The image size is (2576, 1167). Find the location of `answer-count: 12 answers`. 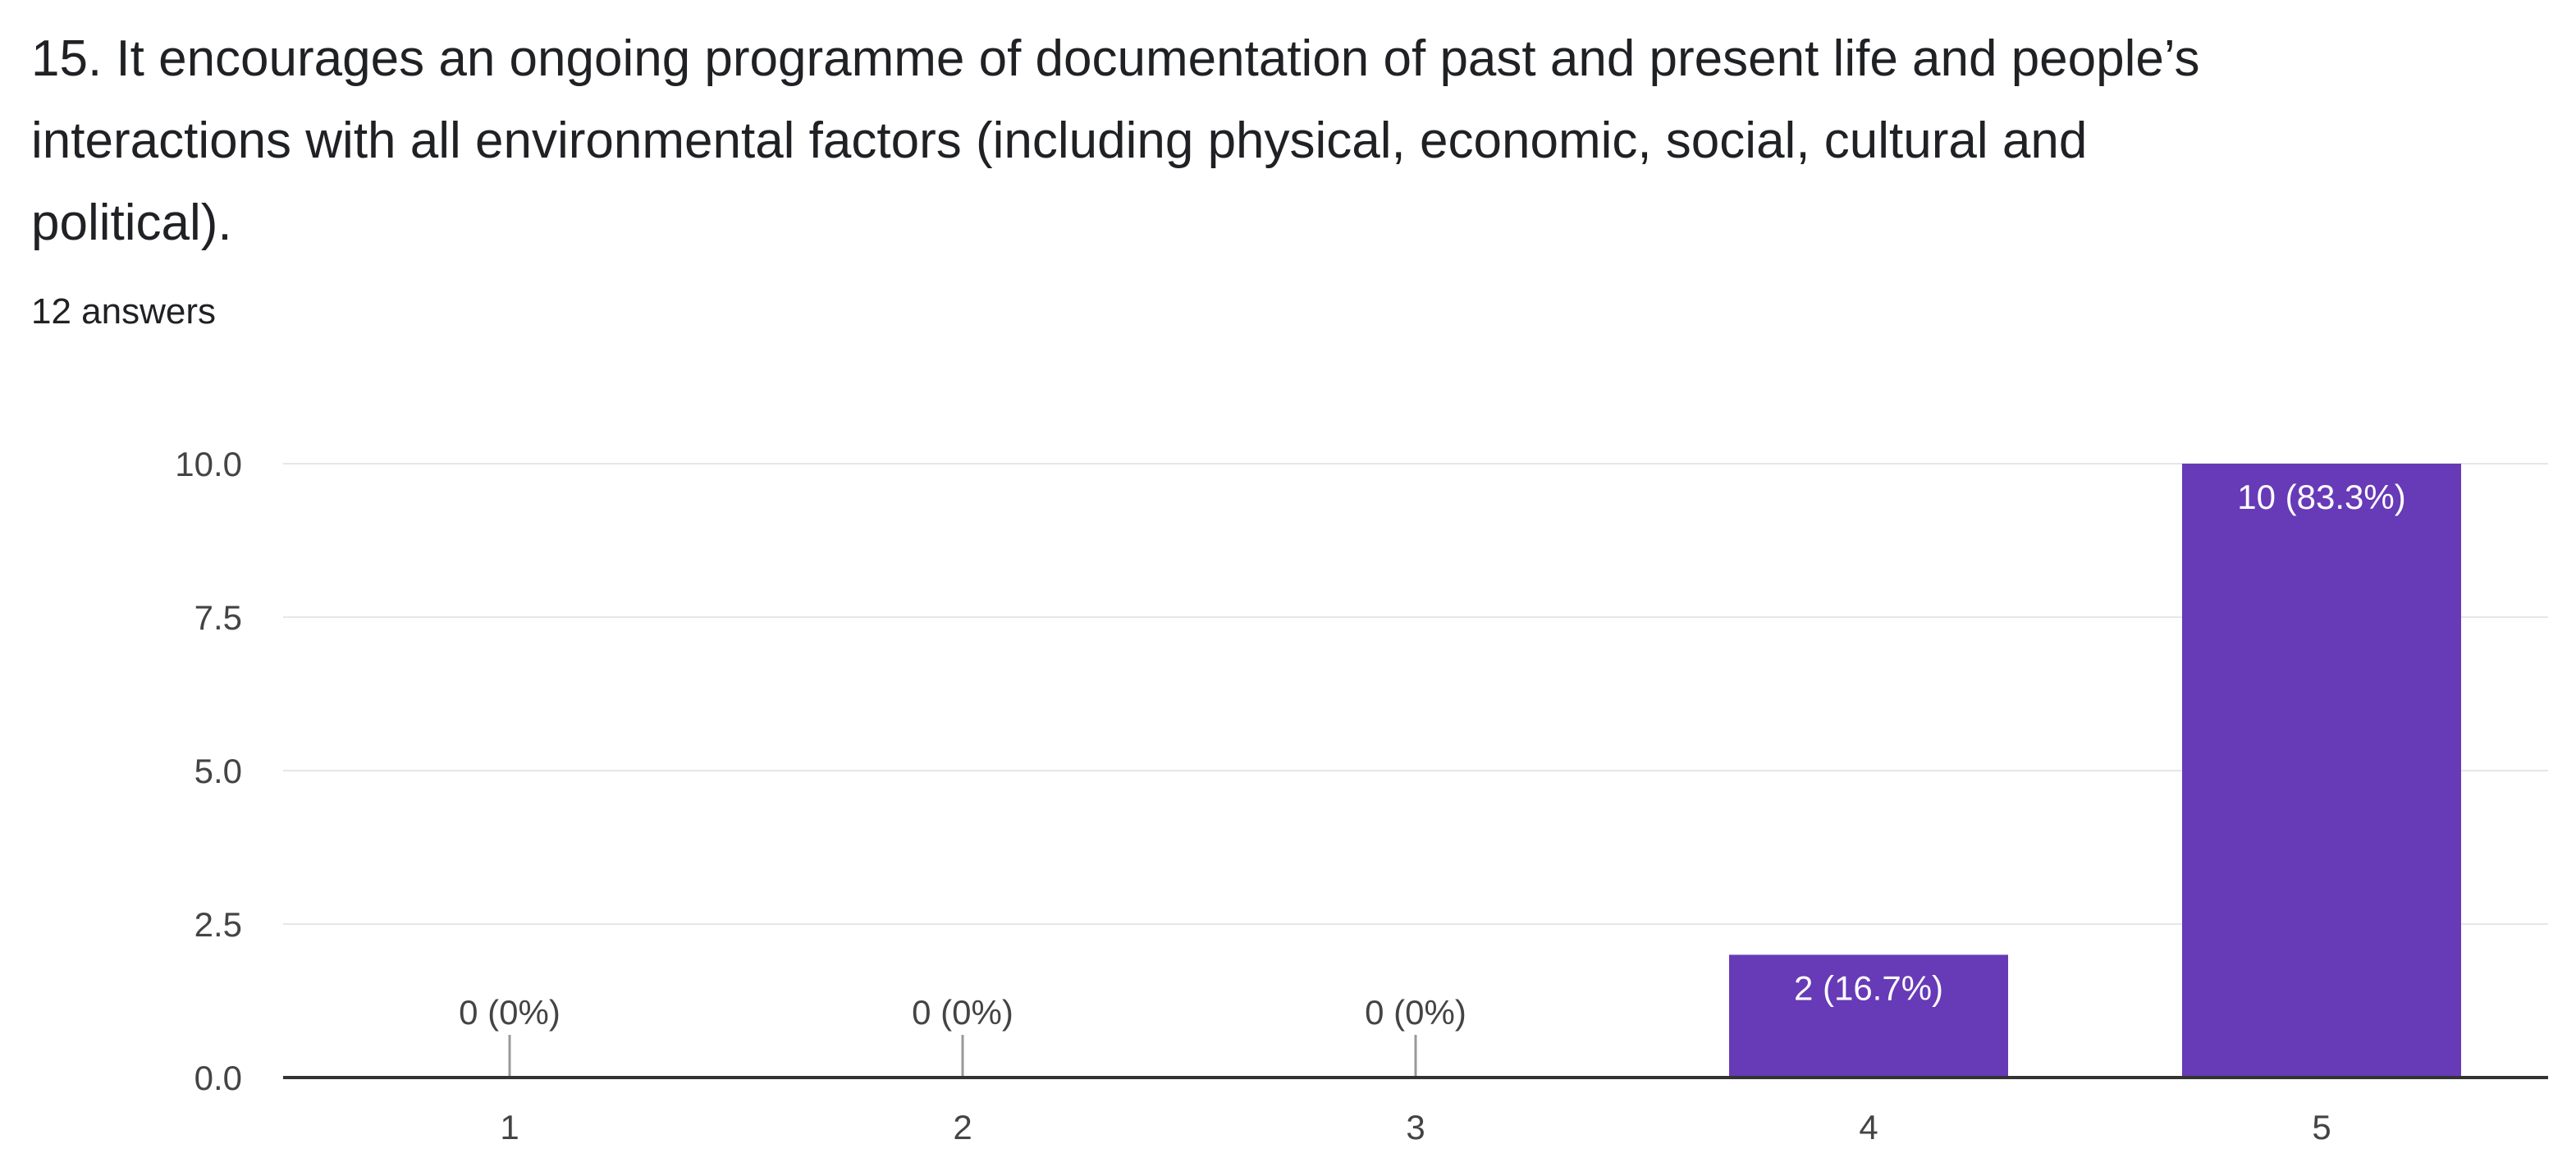

answer-count: 12 answers is located at coordinates (124, 311).